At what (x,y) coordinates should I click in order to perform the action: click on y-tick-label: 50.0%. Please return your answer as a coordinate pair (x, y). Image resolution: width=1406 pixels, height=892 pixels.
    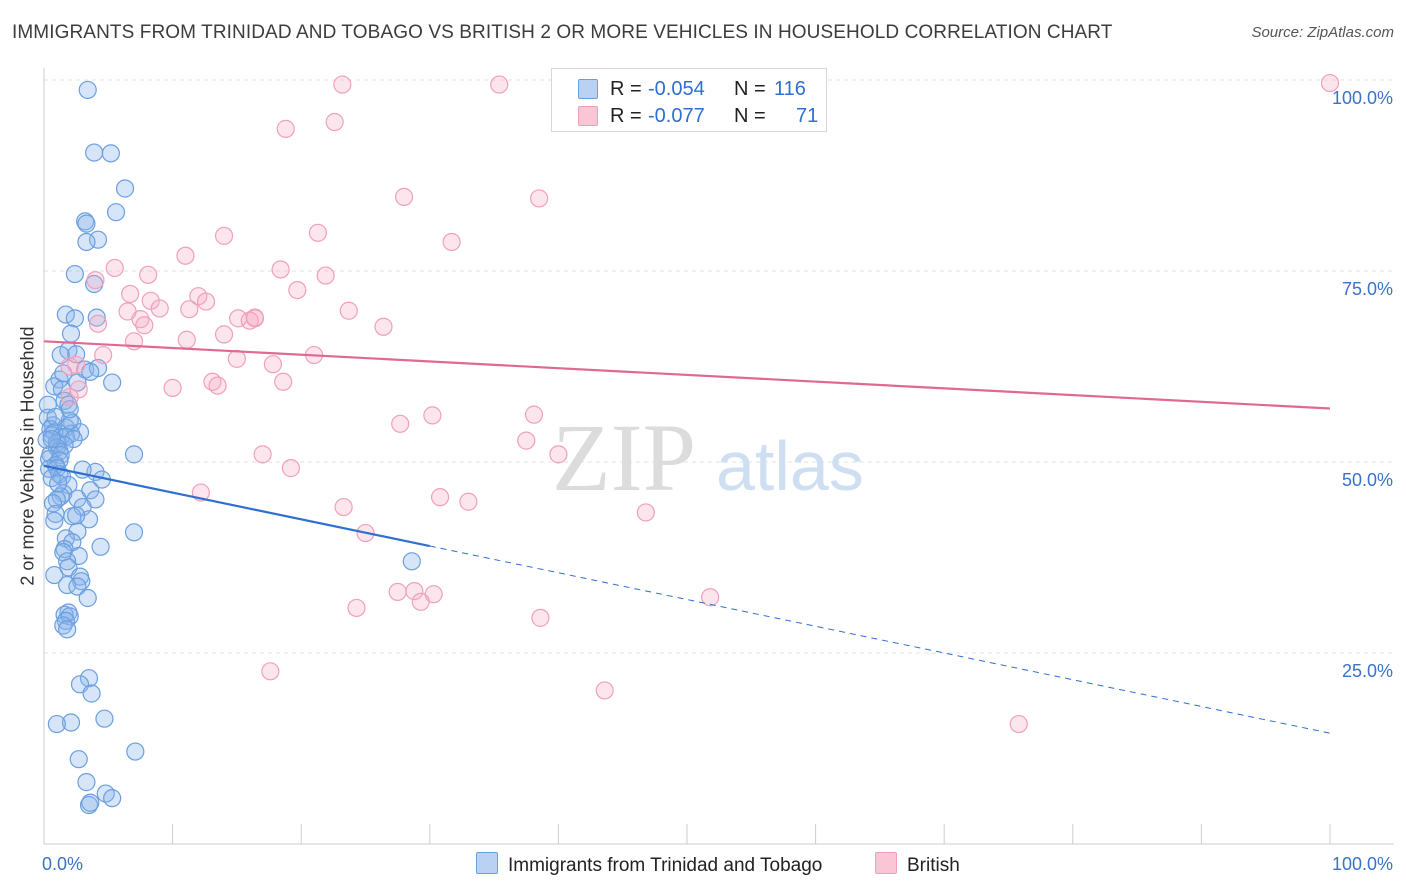
    Looking at the image, I should click on (1367, 480).